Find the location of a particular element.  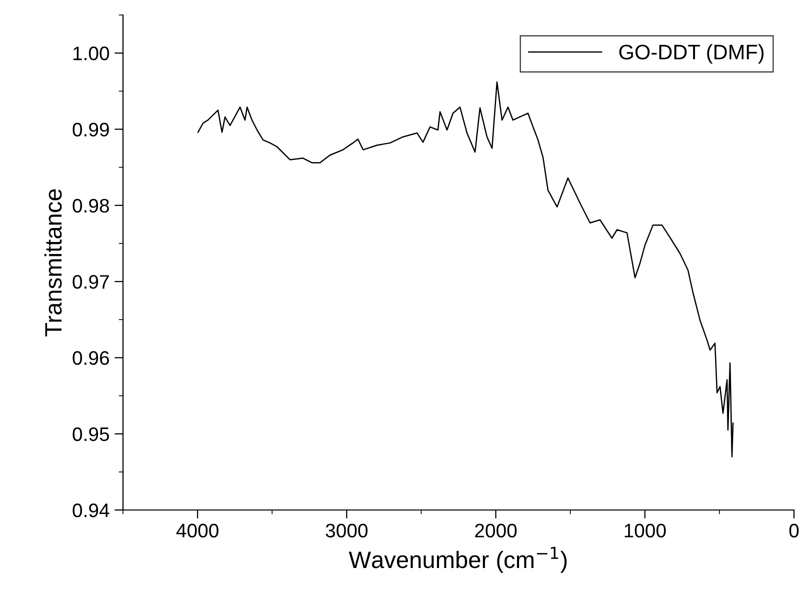

x-axis-title: Wavenumber (cm$^{−1}$) is located at coordinates (457, 559).